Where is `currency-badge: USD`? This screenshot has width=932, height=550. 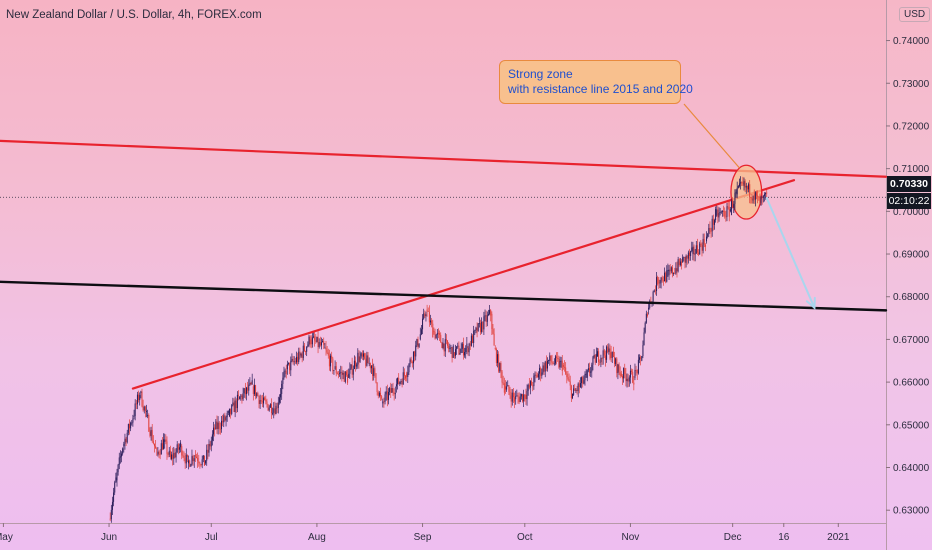 currency-badge: USD is located at coordinates (915, 14).